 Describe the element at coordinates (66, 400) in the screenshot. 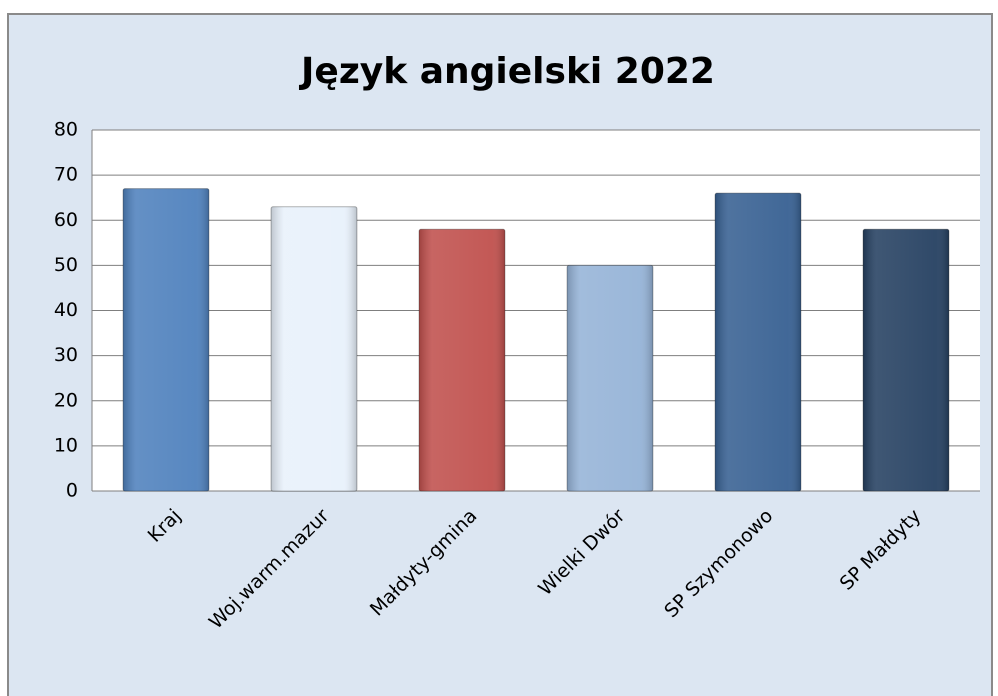

I see `y-tick-label: 20` at that location.